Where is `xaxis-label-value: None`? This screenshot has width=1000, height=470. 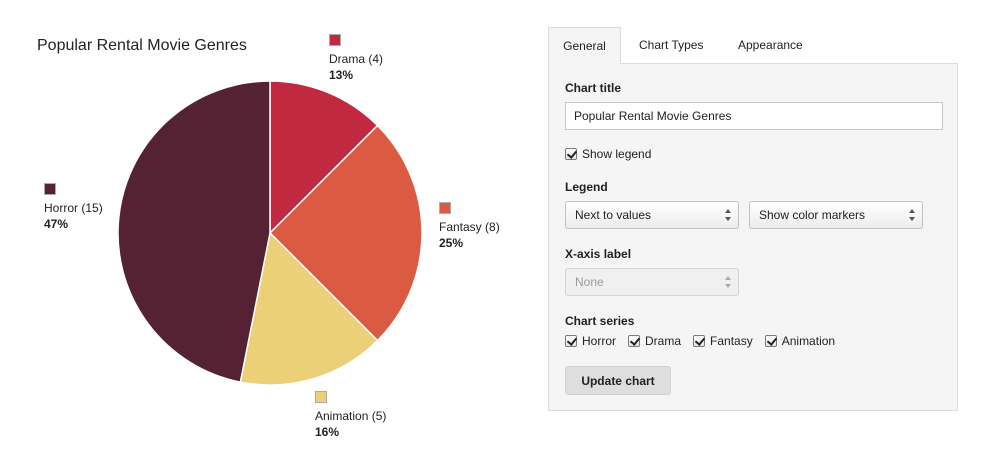 xaxis-label-value: None is located at coordinates (589, 282).